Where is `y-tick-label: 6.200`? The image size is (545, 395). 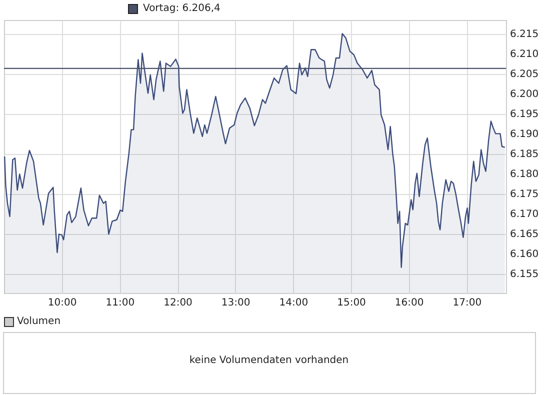
y-tick-label: 6.200 is located at coordinates (524, 94).